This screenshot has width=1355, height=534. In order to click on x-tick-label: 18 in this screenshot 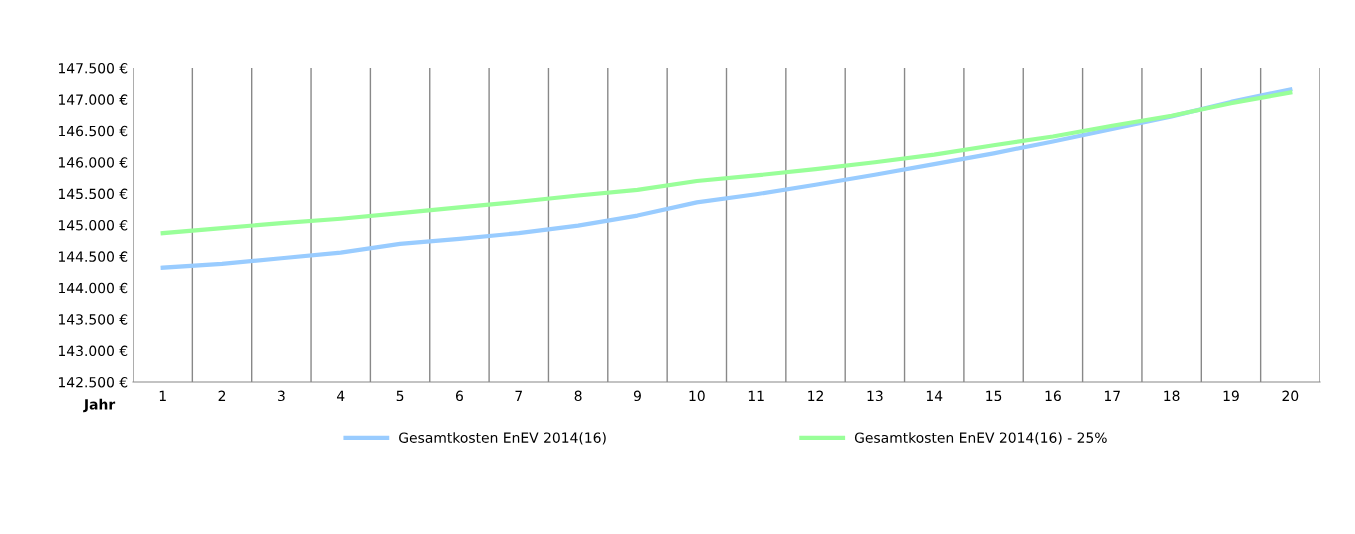, I will do `click(1172, 396)`.